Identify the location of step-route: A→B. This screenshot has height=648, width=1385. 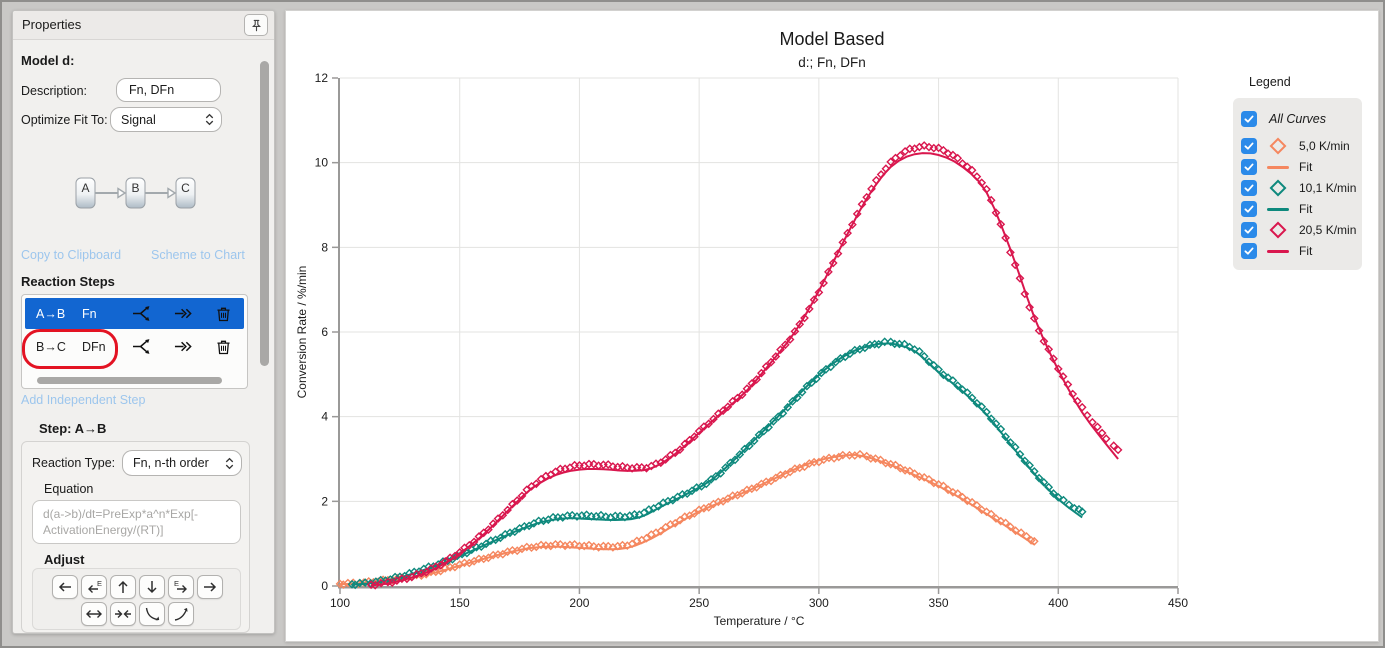
(51, 313).